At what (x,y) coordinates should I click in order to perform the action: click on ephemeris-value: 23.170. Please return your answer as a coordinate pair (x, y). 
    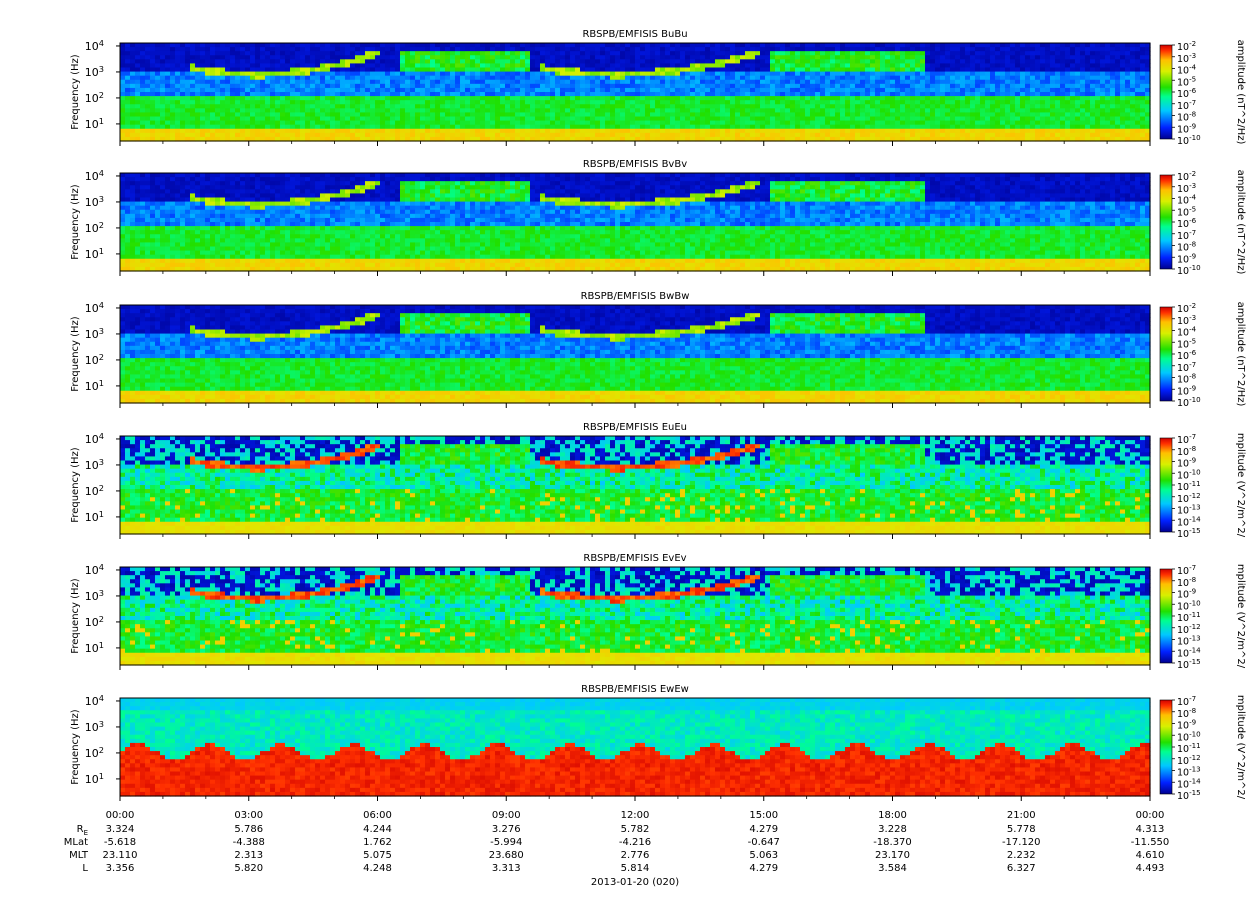
    Looking at the image, I should click on (892, 855).